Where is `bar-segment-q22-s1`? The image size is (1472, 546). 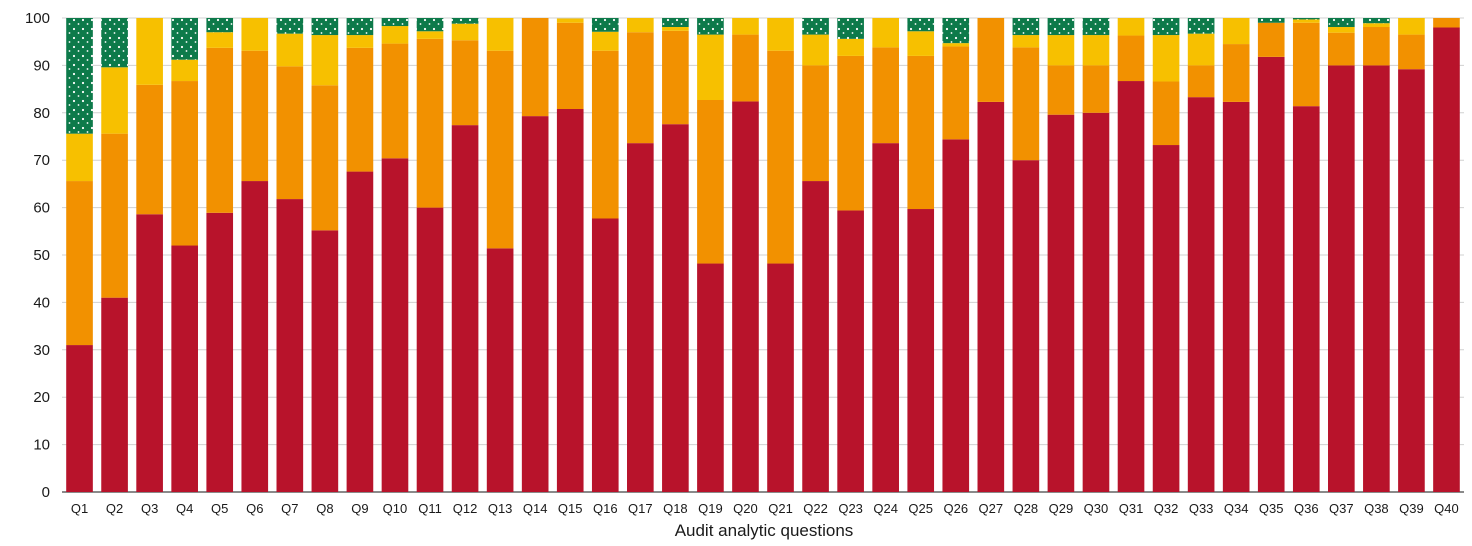
bar-segment-q22-s1 is located at coordinates (815, 336).